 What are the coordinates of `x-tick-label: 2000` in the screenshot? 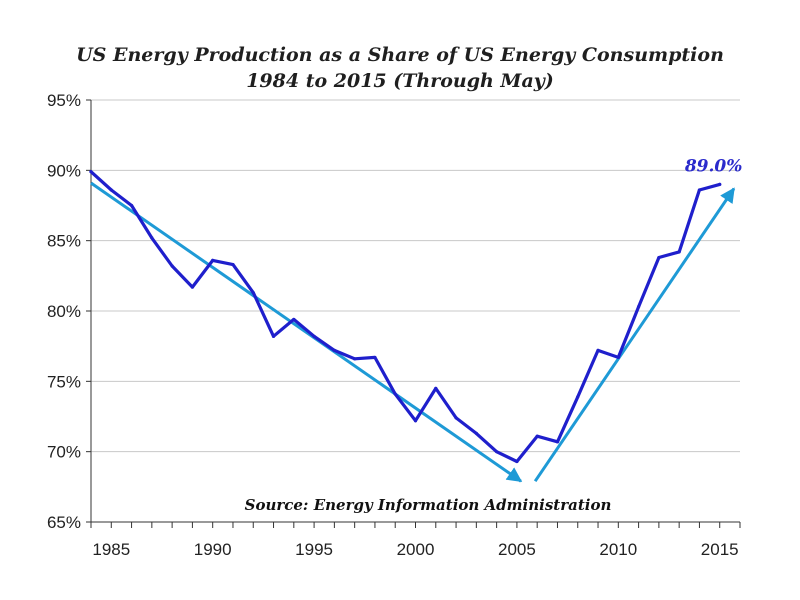 It's located at (416, 549).